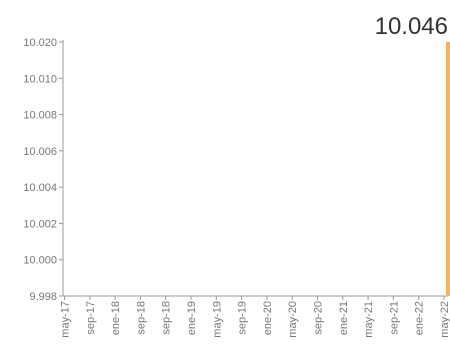  What do you see at coordinates (40, 261) in the screenshot?
I see `y-tick-label: 10.000` at bounding box center [40, 261].